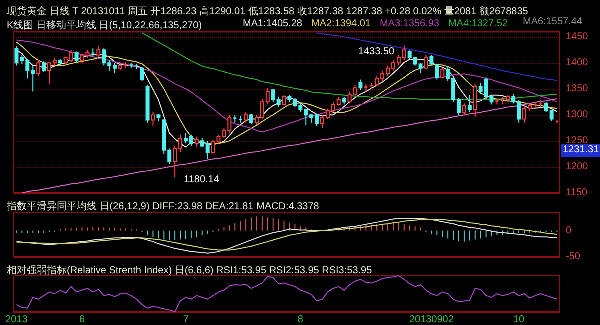 Image resolution: width=600 pixels, height=325 pixels. I want to click on x-tick-label: 20130902, so click(431, 319).